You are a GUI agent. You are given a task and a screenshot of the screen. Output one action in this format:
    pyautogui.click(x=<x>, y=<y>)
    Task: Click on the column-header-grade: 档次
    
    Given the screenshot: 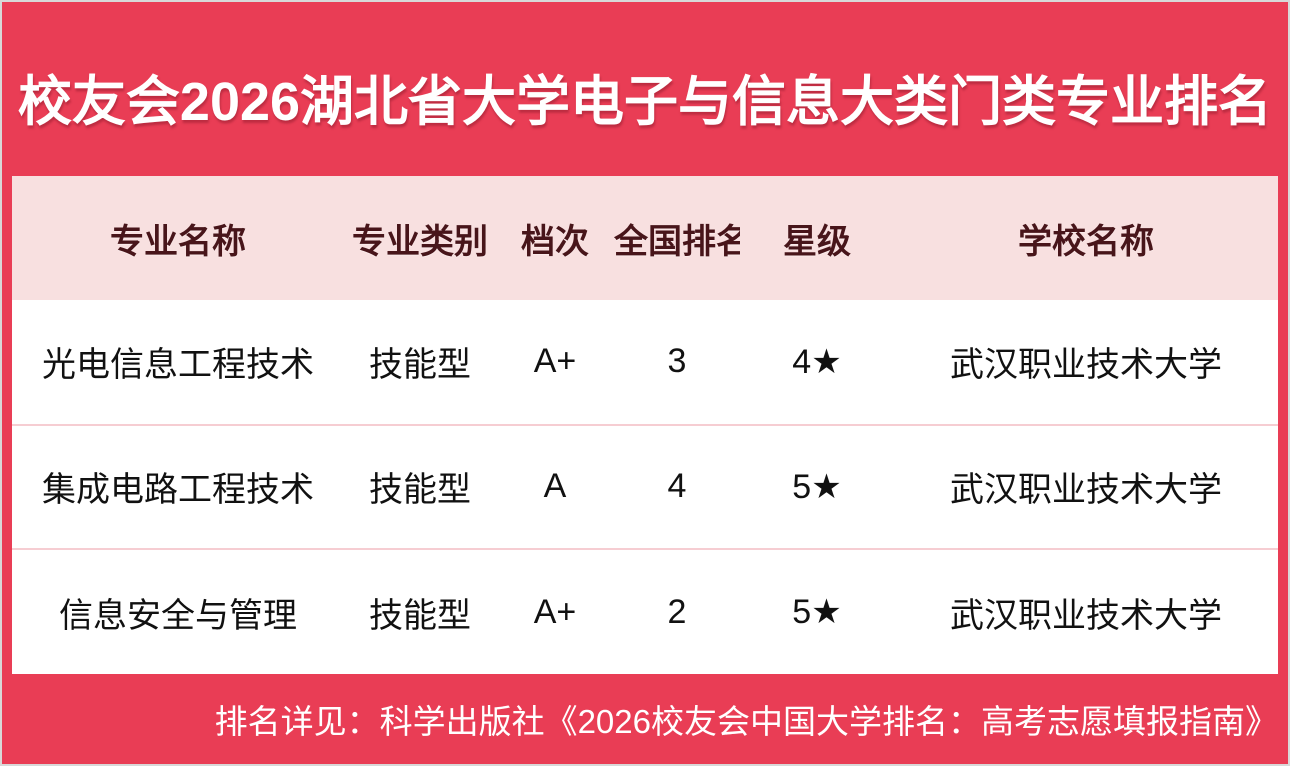 What is the action you would take?
    pyautogui.click(x=555, y=241)
    